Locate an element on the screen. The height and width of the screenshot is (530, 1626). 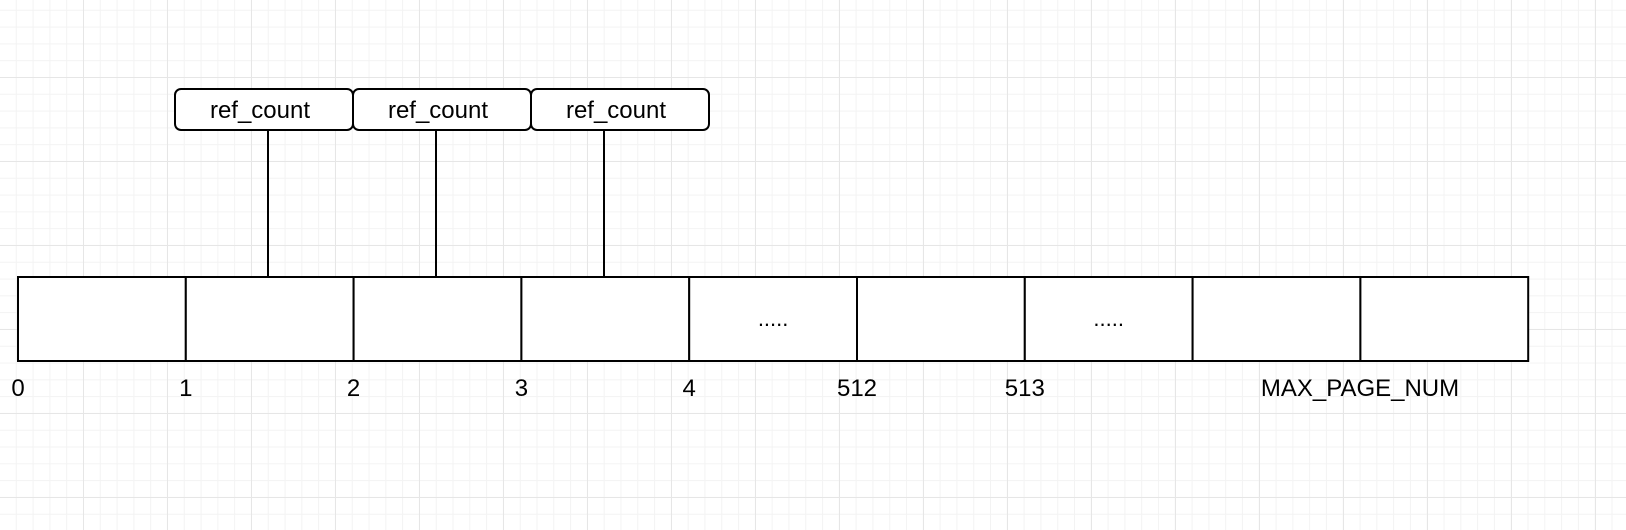
ref-count-box is located at coordinates (620, 109).